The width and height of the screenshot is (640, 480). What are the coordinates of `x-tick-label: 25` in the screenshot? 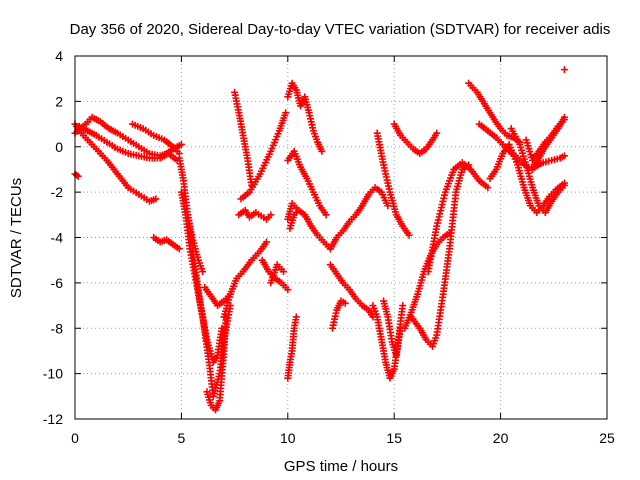 It's located at (607, 438).